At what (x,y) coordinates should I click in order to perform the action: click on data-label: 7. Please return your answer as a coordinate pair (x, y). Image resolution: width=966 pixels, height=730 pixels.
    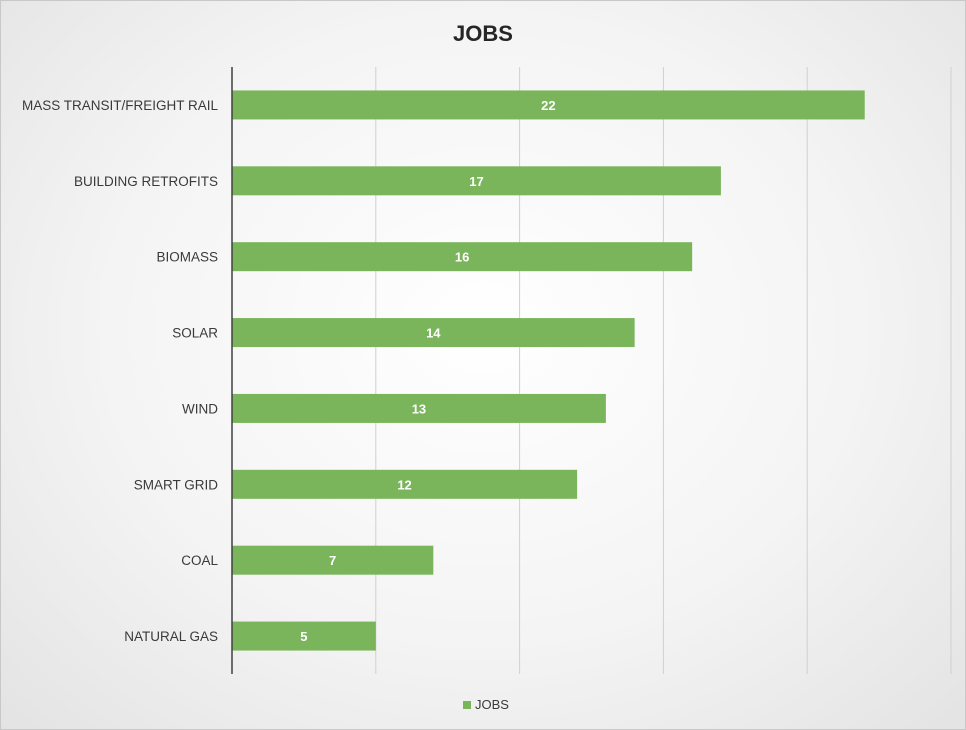
    Looking at the image, I should click on (332, 560).